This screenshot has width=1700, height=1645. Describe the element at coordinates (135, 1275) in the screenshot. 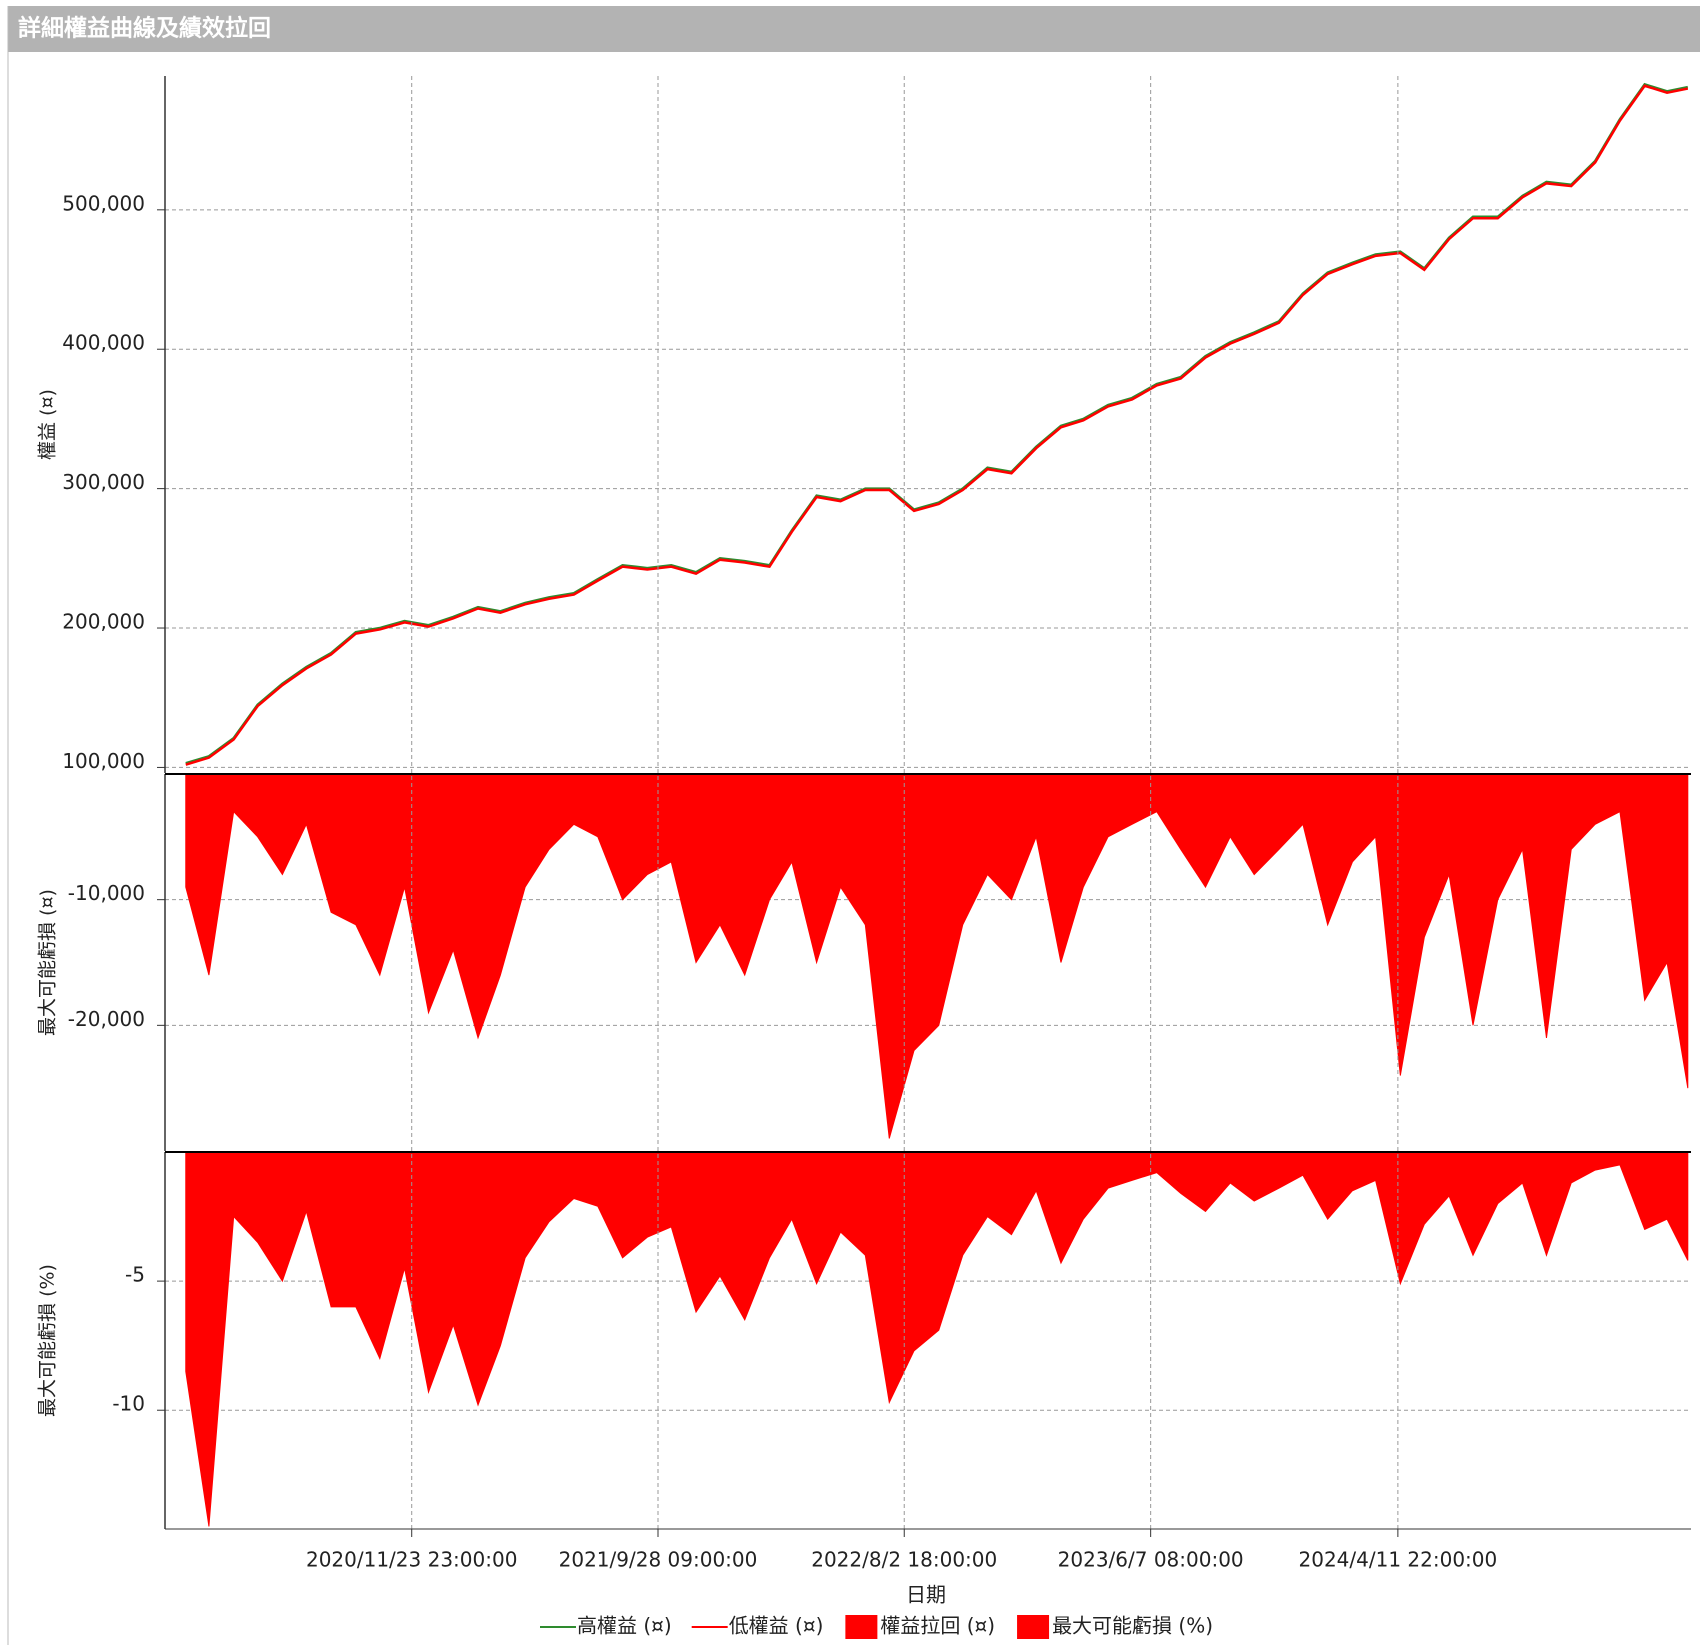

I see `y-tick-label: -5` at that location.